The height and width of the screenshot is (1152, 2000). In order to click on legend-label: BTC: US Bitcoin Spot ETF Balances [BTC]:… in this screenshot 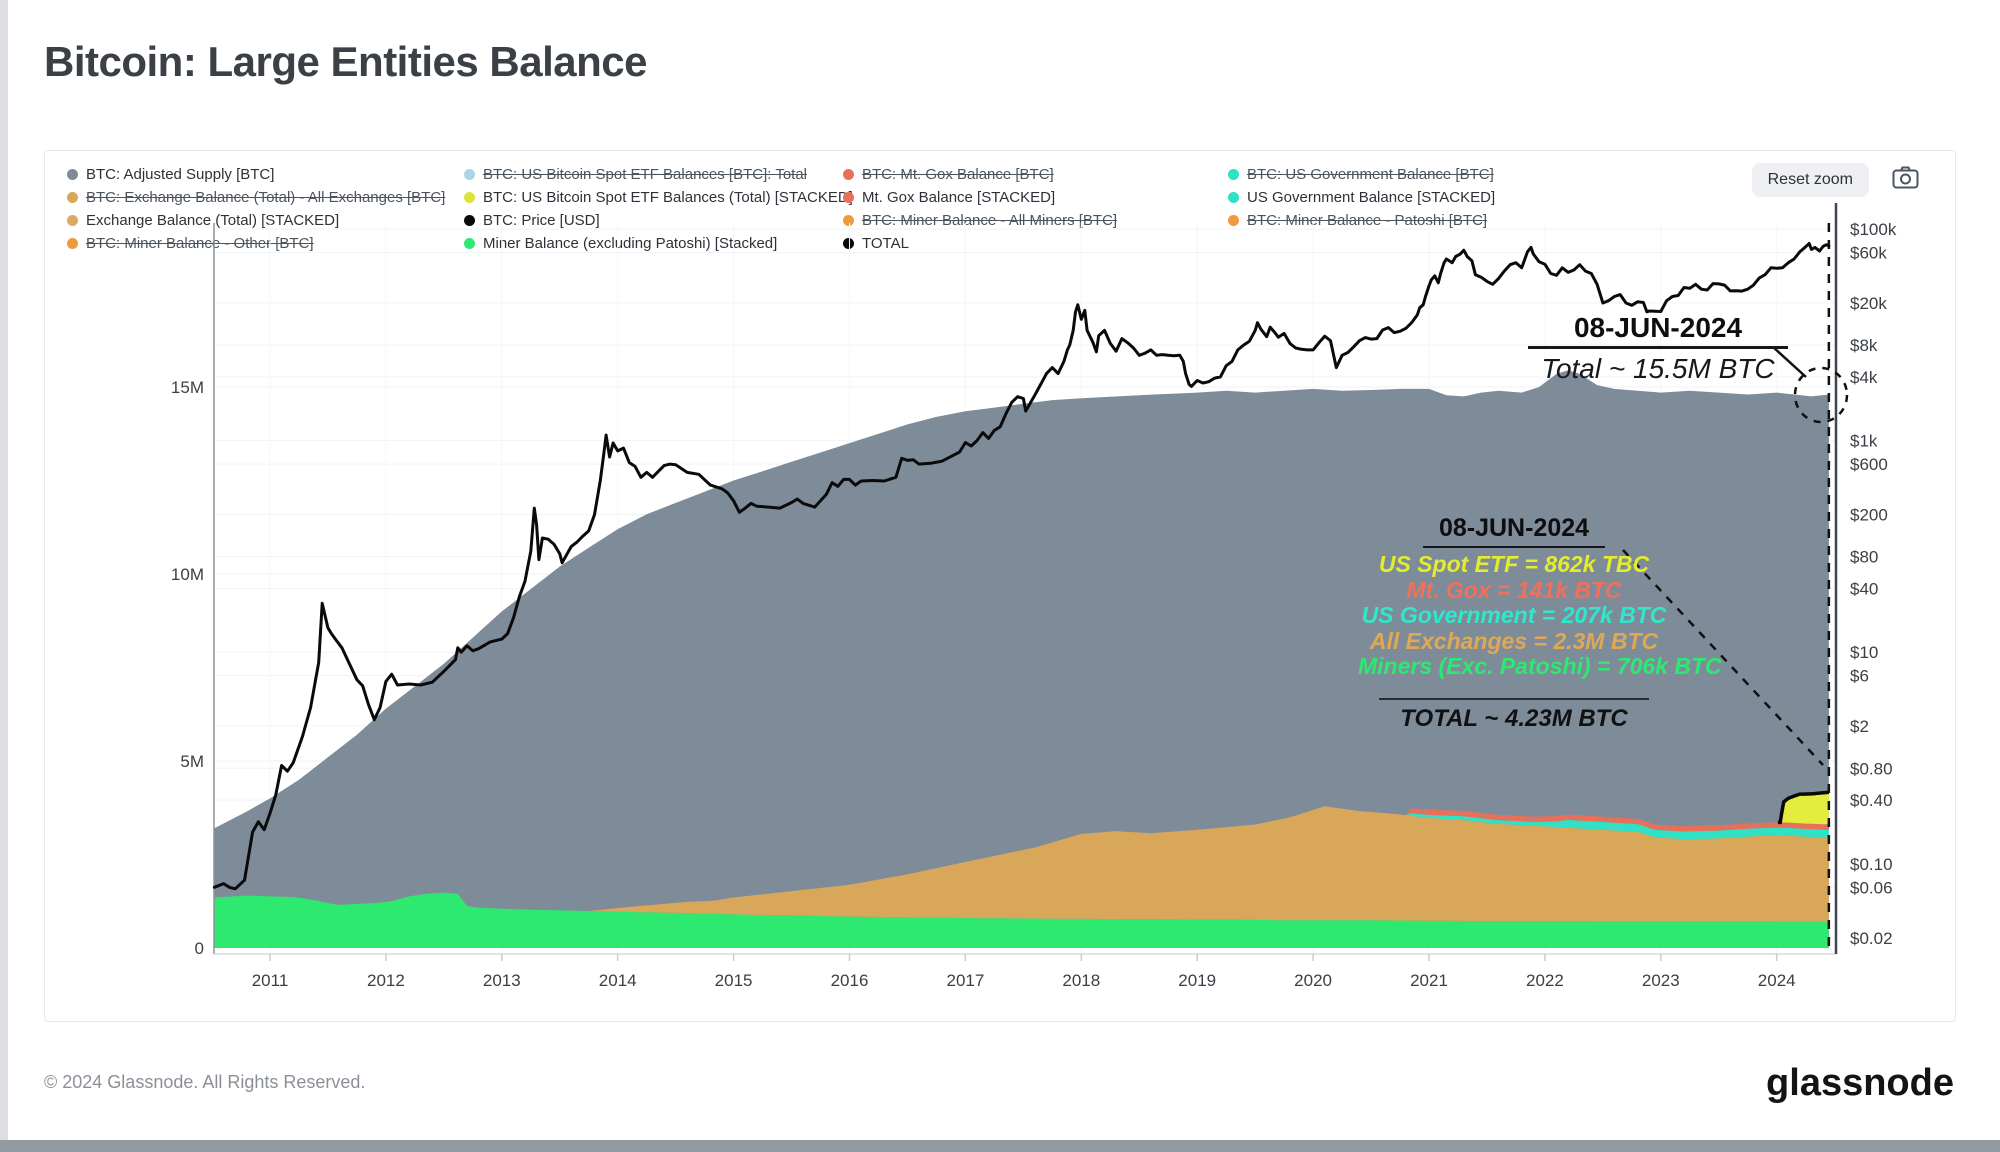, I will do `click(645, 174)`.